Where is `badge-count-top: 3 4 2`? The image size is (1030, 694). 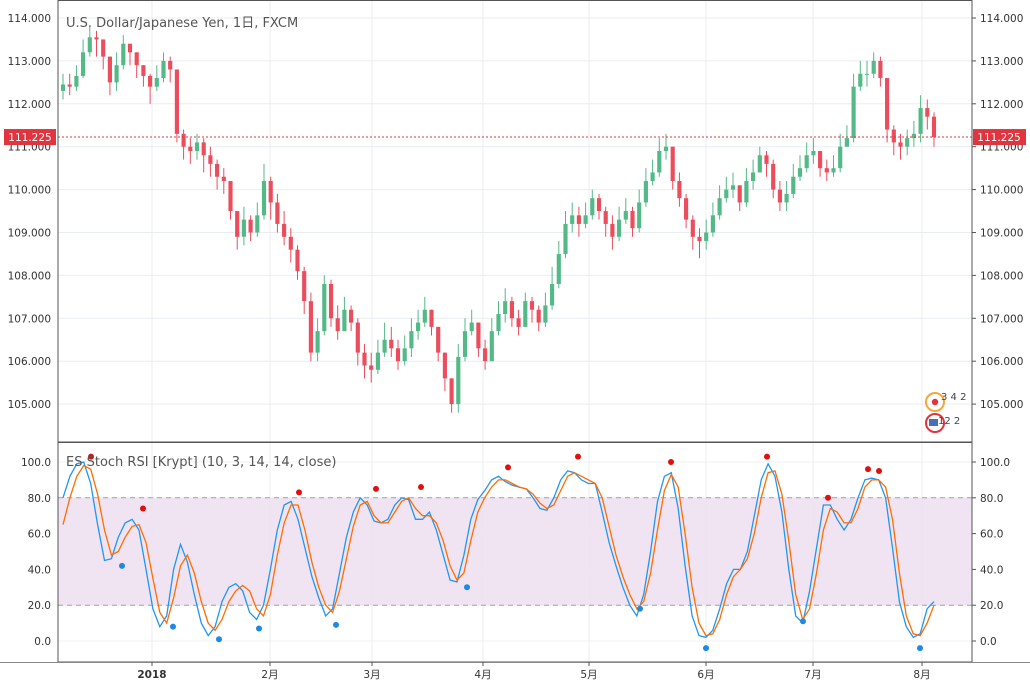 badge-count-top: 3 4 2 is located at coordinates (953, 397).